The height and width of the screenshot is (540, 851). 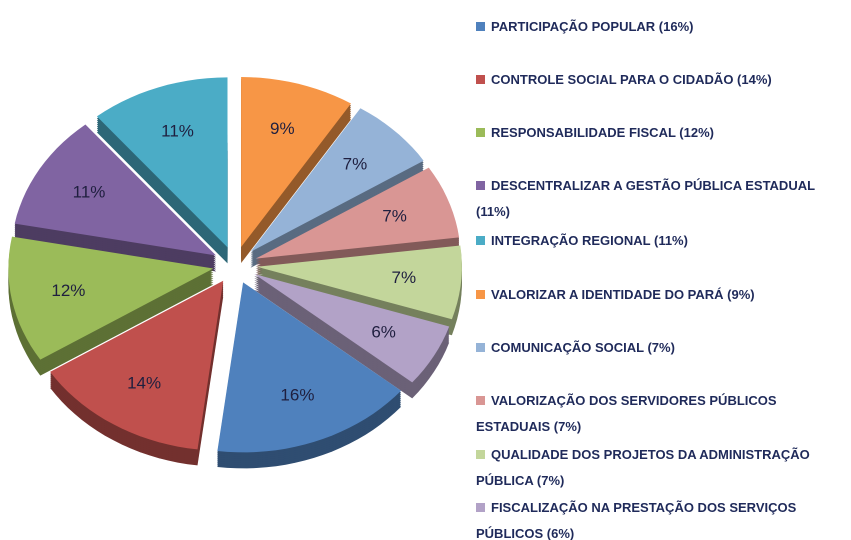 What do you see at coordinates (623, 294) in the screenshot?
I see `legend-label: VALORIZAR A IDENTIDADE DO PARÁ (9%)` at bounding box center [623, 294].